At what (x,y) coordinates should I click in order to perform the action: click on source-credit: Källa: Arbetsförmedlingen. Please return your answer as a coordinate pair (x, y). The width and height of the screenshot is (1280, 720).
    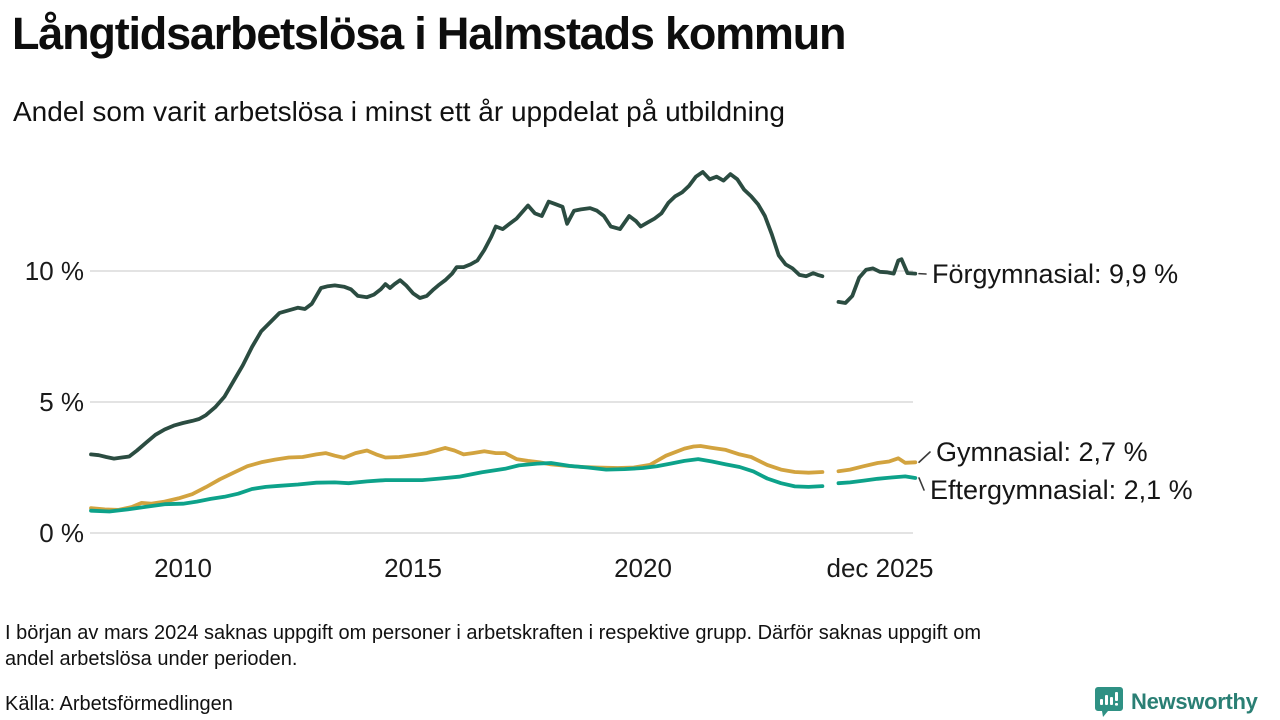
    Looking at the image, I should click on (119, 704).